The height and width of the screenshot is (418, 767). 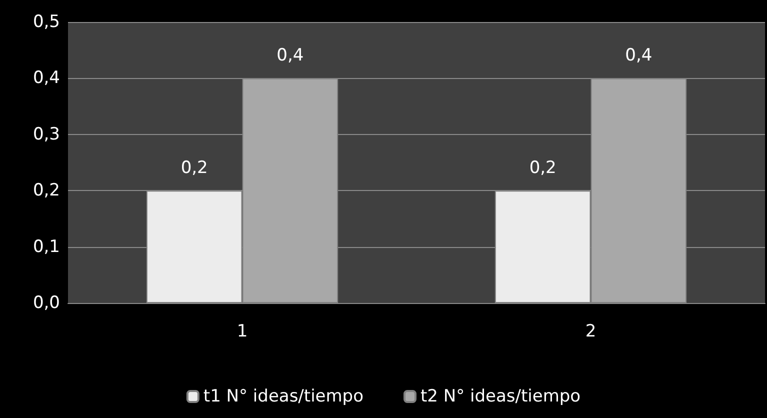 I want to click on y-tick-label: 0,4, so click(x=46, y=78).